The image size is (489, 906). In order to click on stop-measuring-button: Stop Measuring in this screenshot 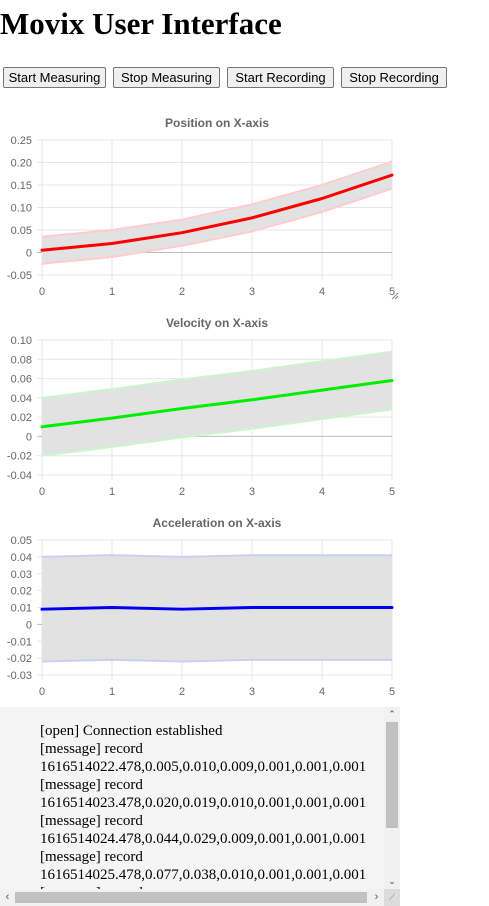, I will do `click(166, 77)`.